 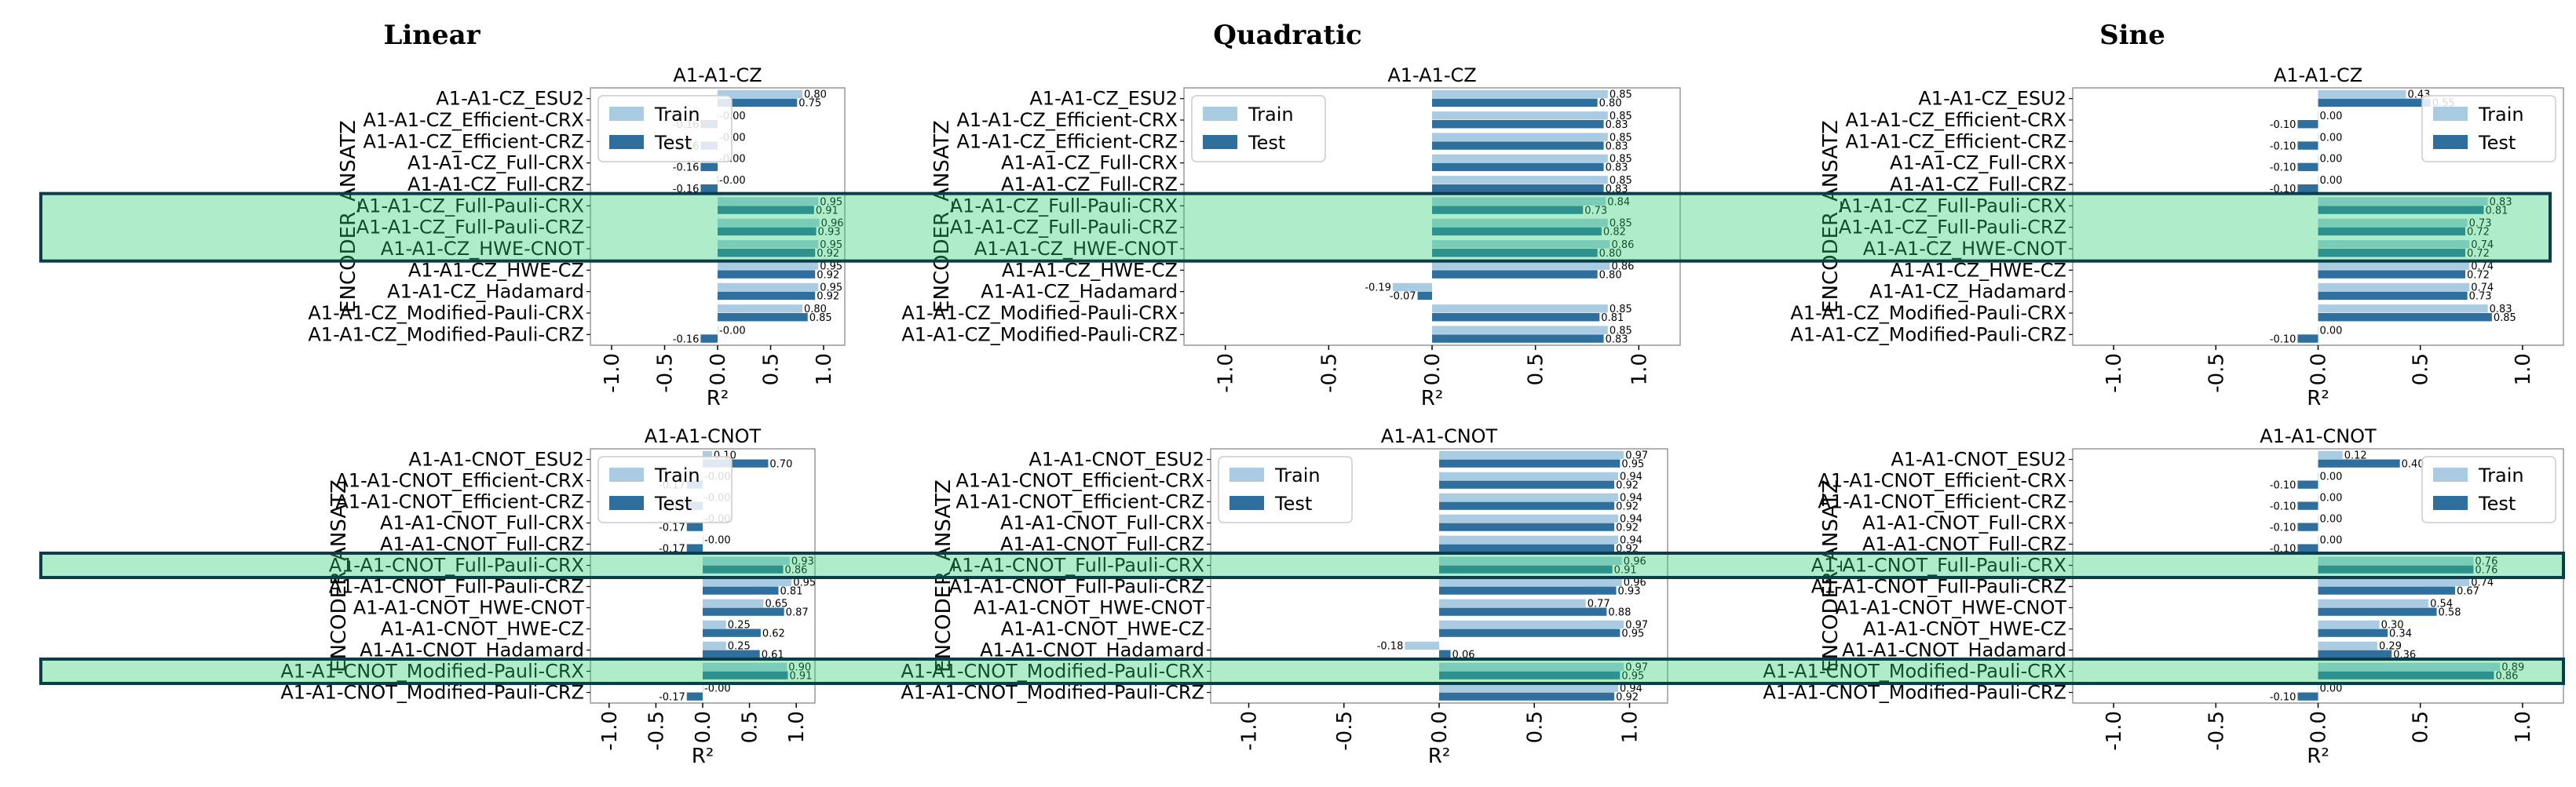 I want to click on category-label: A1-A1-CNOT_HWE-CZ, so click(x=1965, y=629).